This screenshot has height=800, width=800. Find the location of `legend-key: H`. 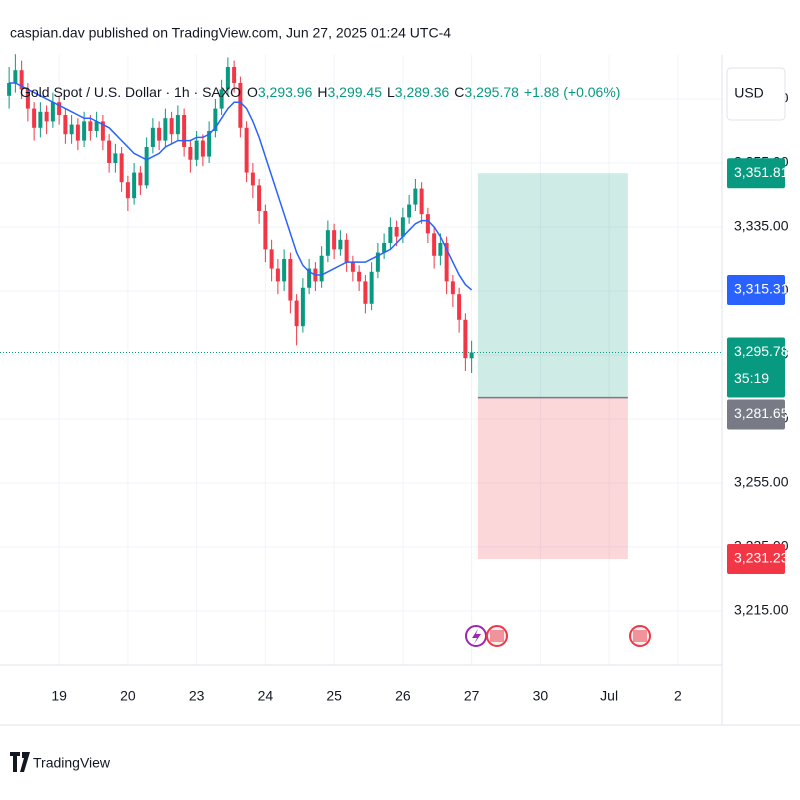

legend-key: H is located at coordinates (322, 92).